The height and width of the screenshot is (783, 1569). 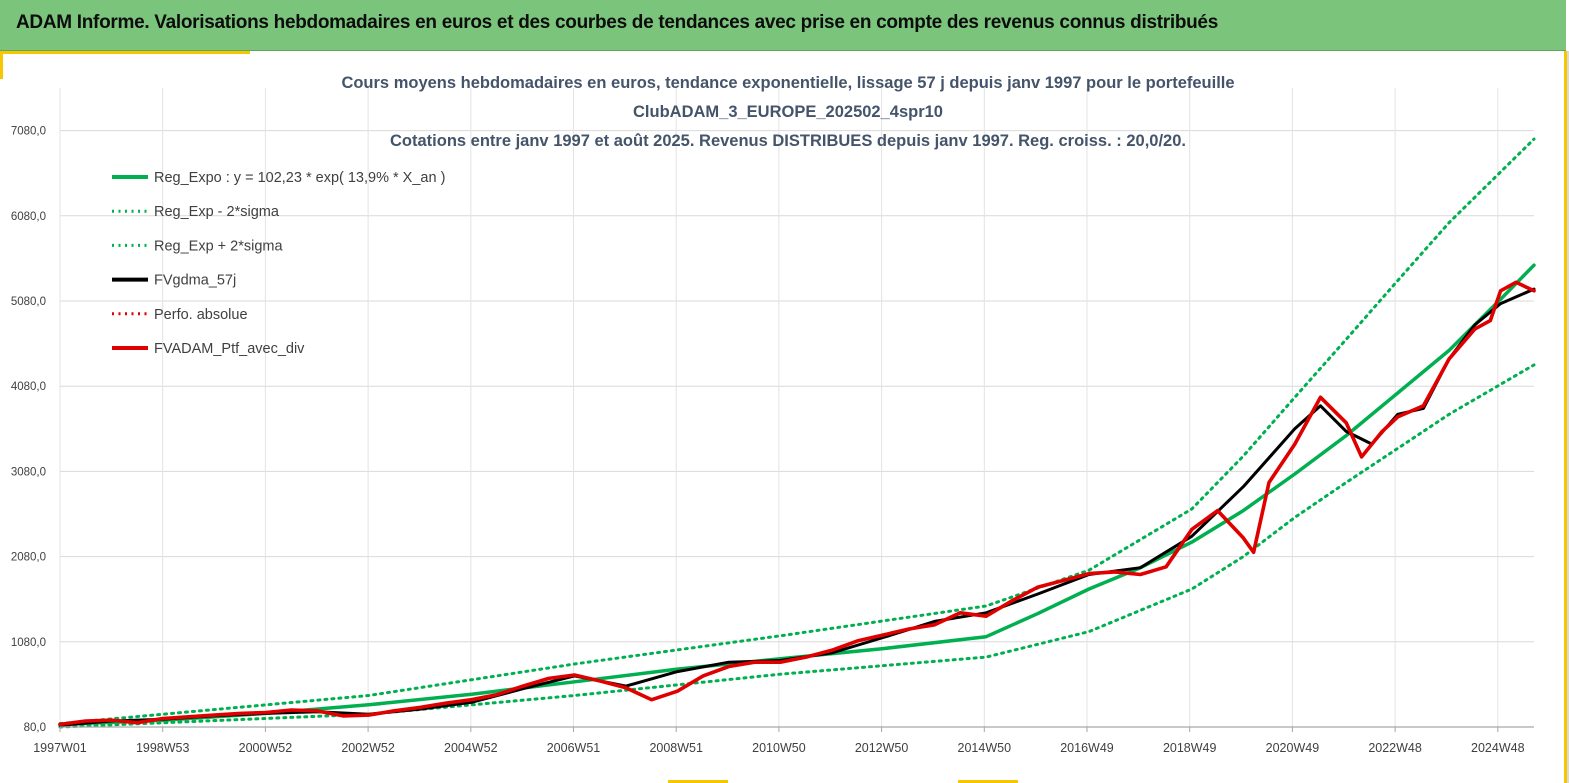 I want to click on y-tick-label: 80,0, so click(x=35, y=728).